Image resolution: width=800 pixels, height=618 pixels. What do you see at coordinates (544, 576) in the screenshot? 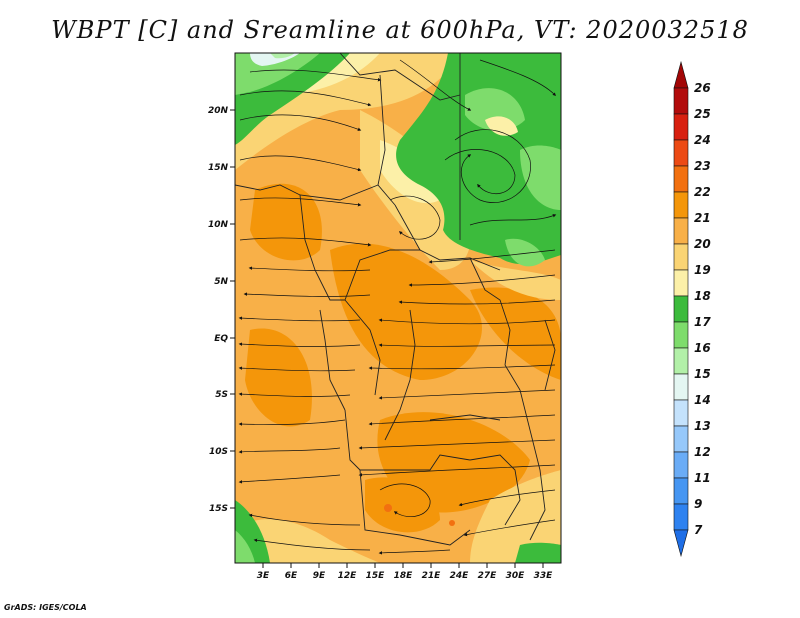
I see `lon-tick-label: 33E` at bounding box center [544, 576].